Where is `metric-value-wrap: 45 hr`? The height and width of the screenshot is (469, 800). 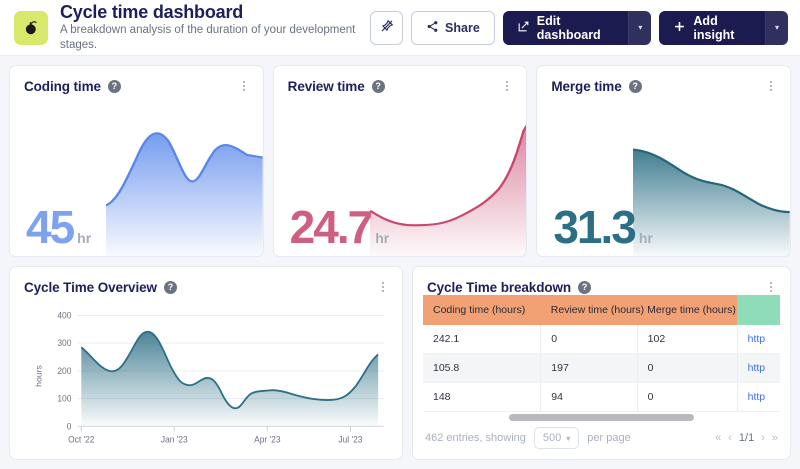 metric-value-wrap: 45 hr is located at coordinates (58, 227).